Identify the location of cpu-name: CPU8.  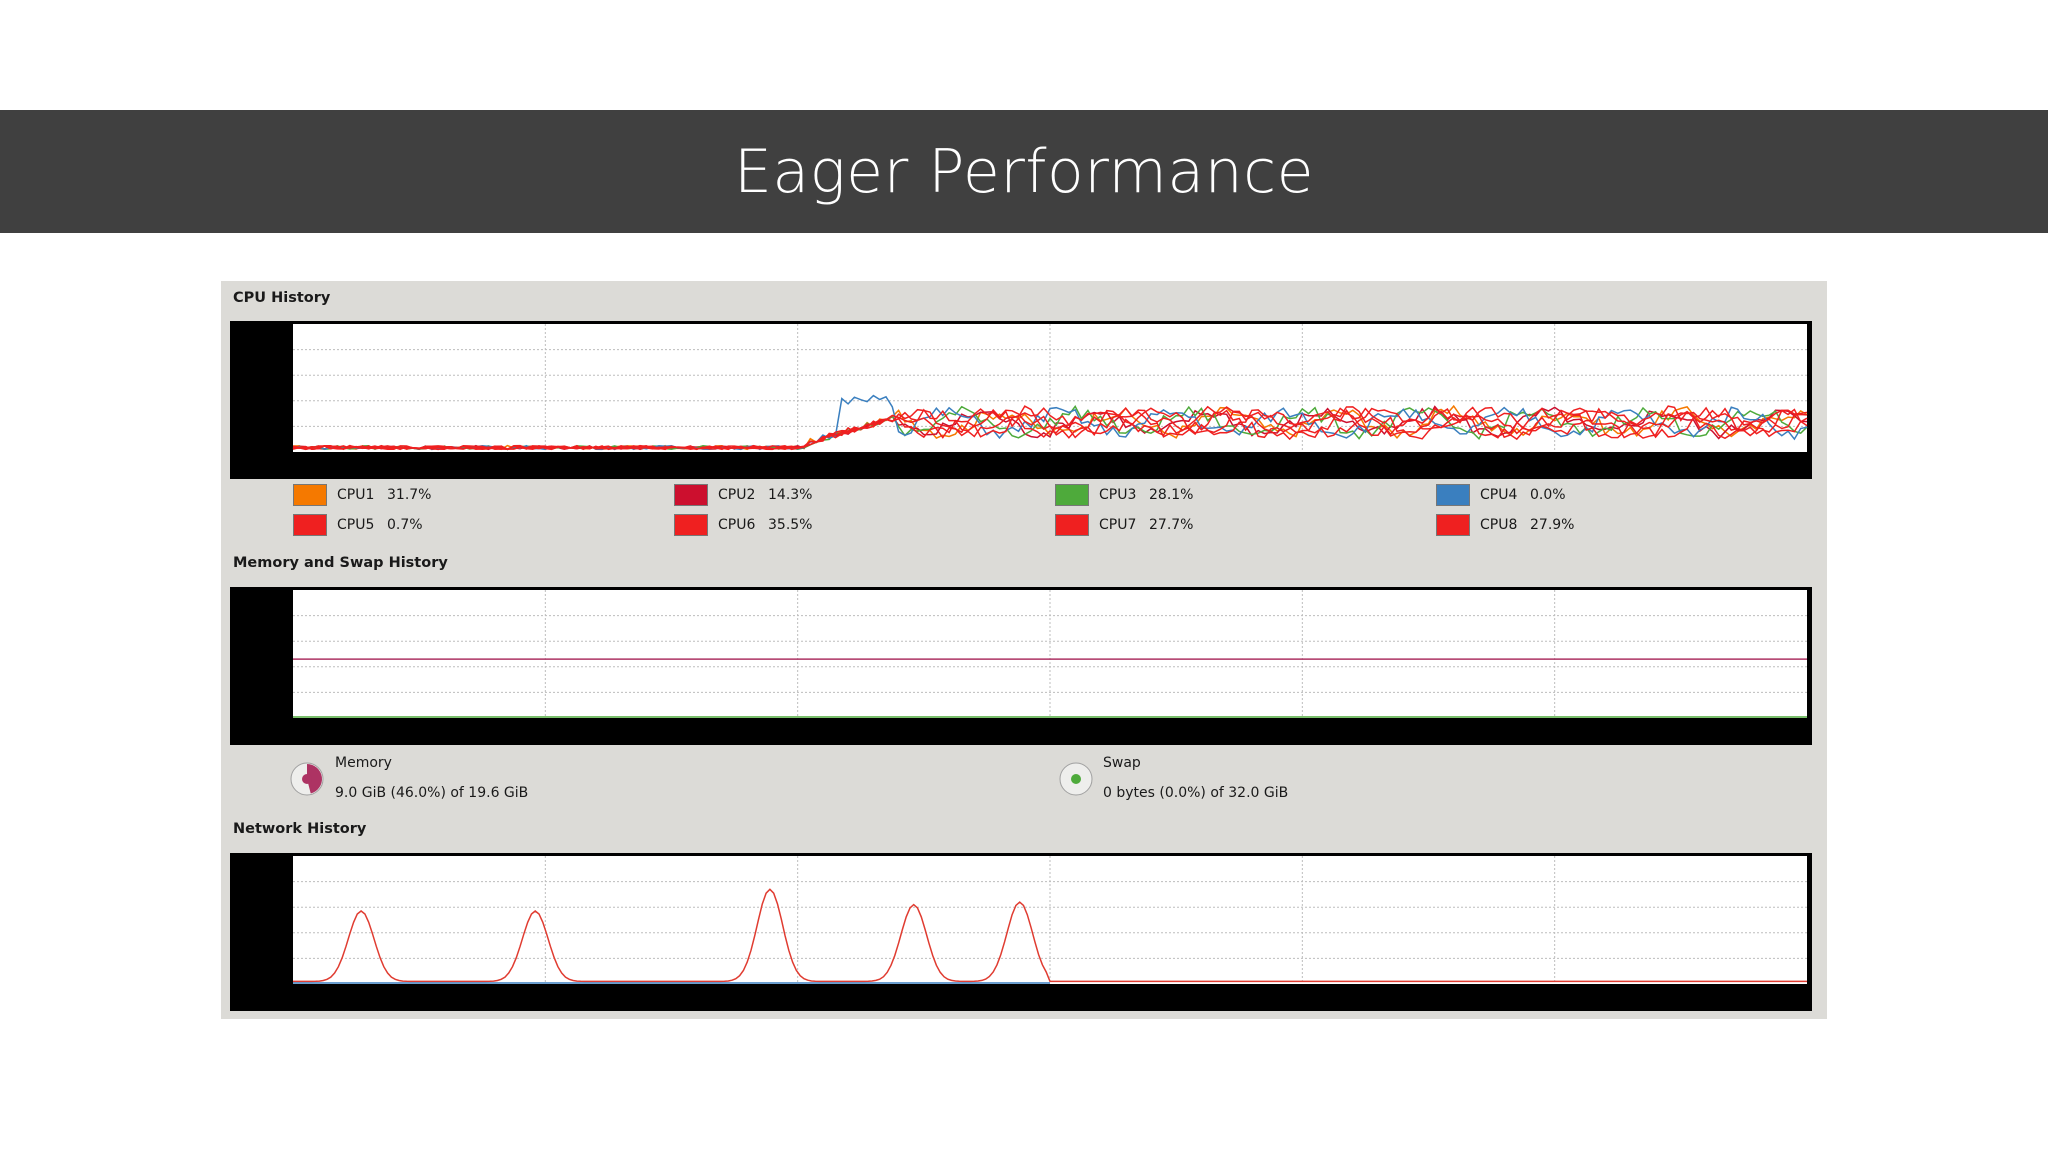
(1499, 525).